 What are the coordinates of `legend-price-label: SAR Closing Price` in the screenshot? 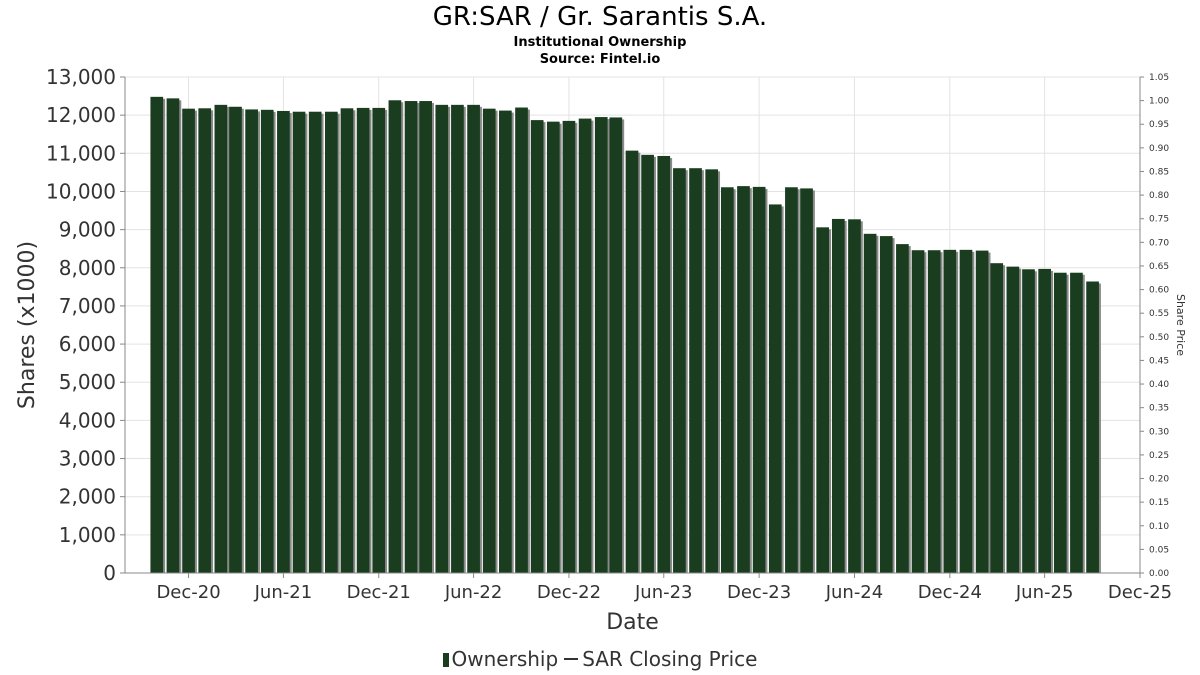 It's located at (670, 659).